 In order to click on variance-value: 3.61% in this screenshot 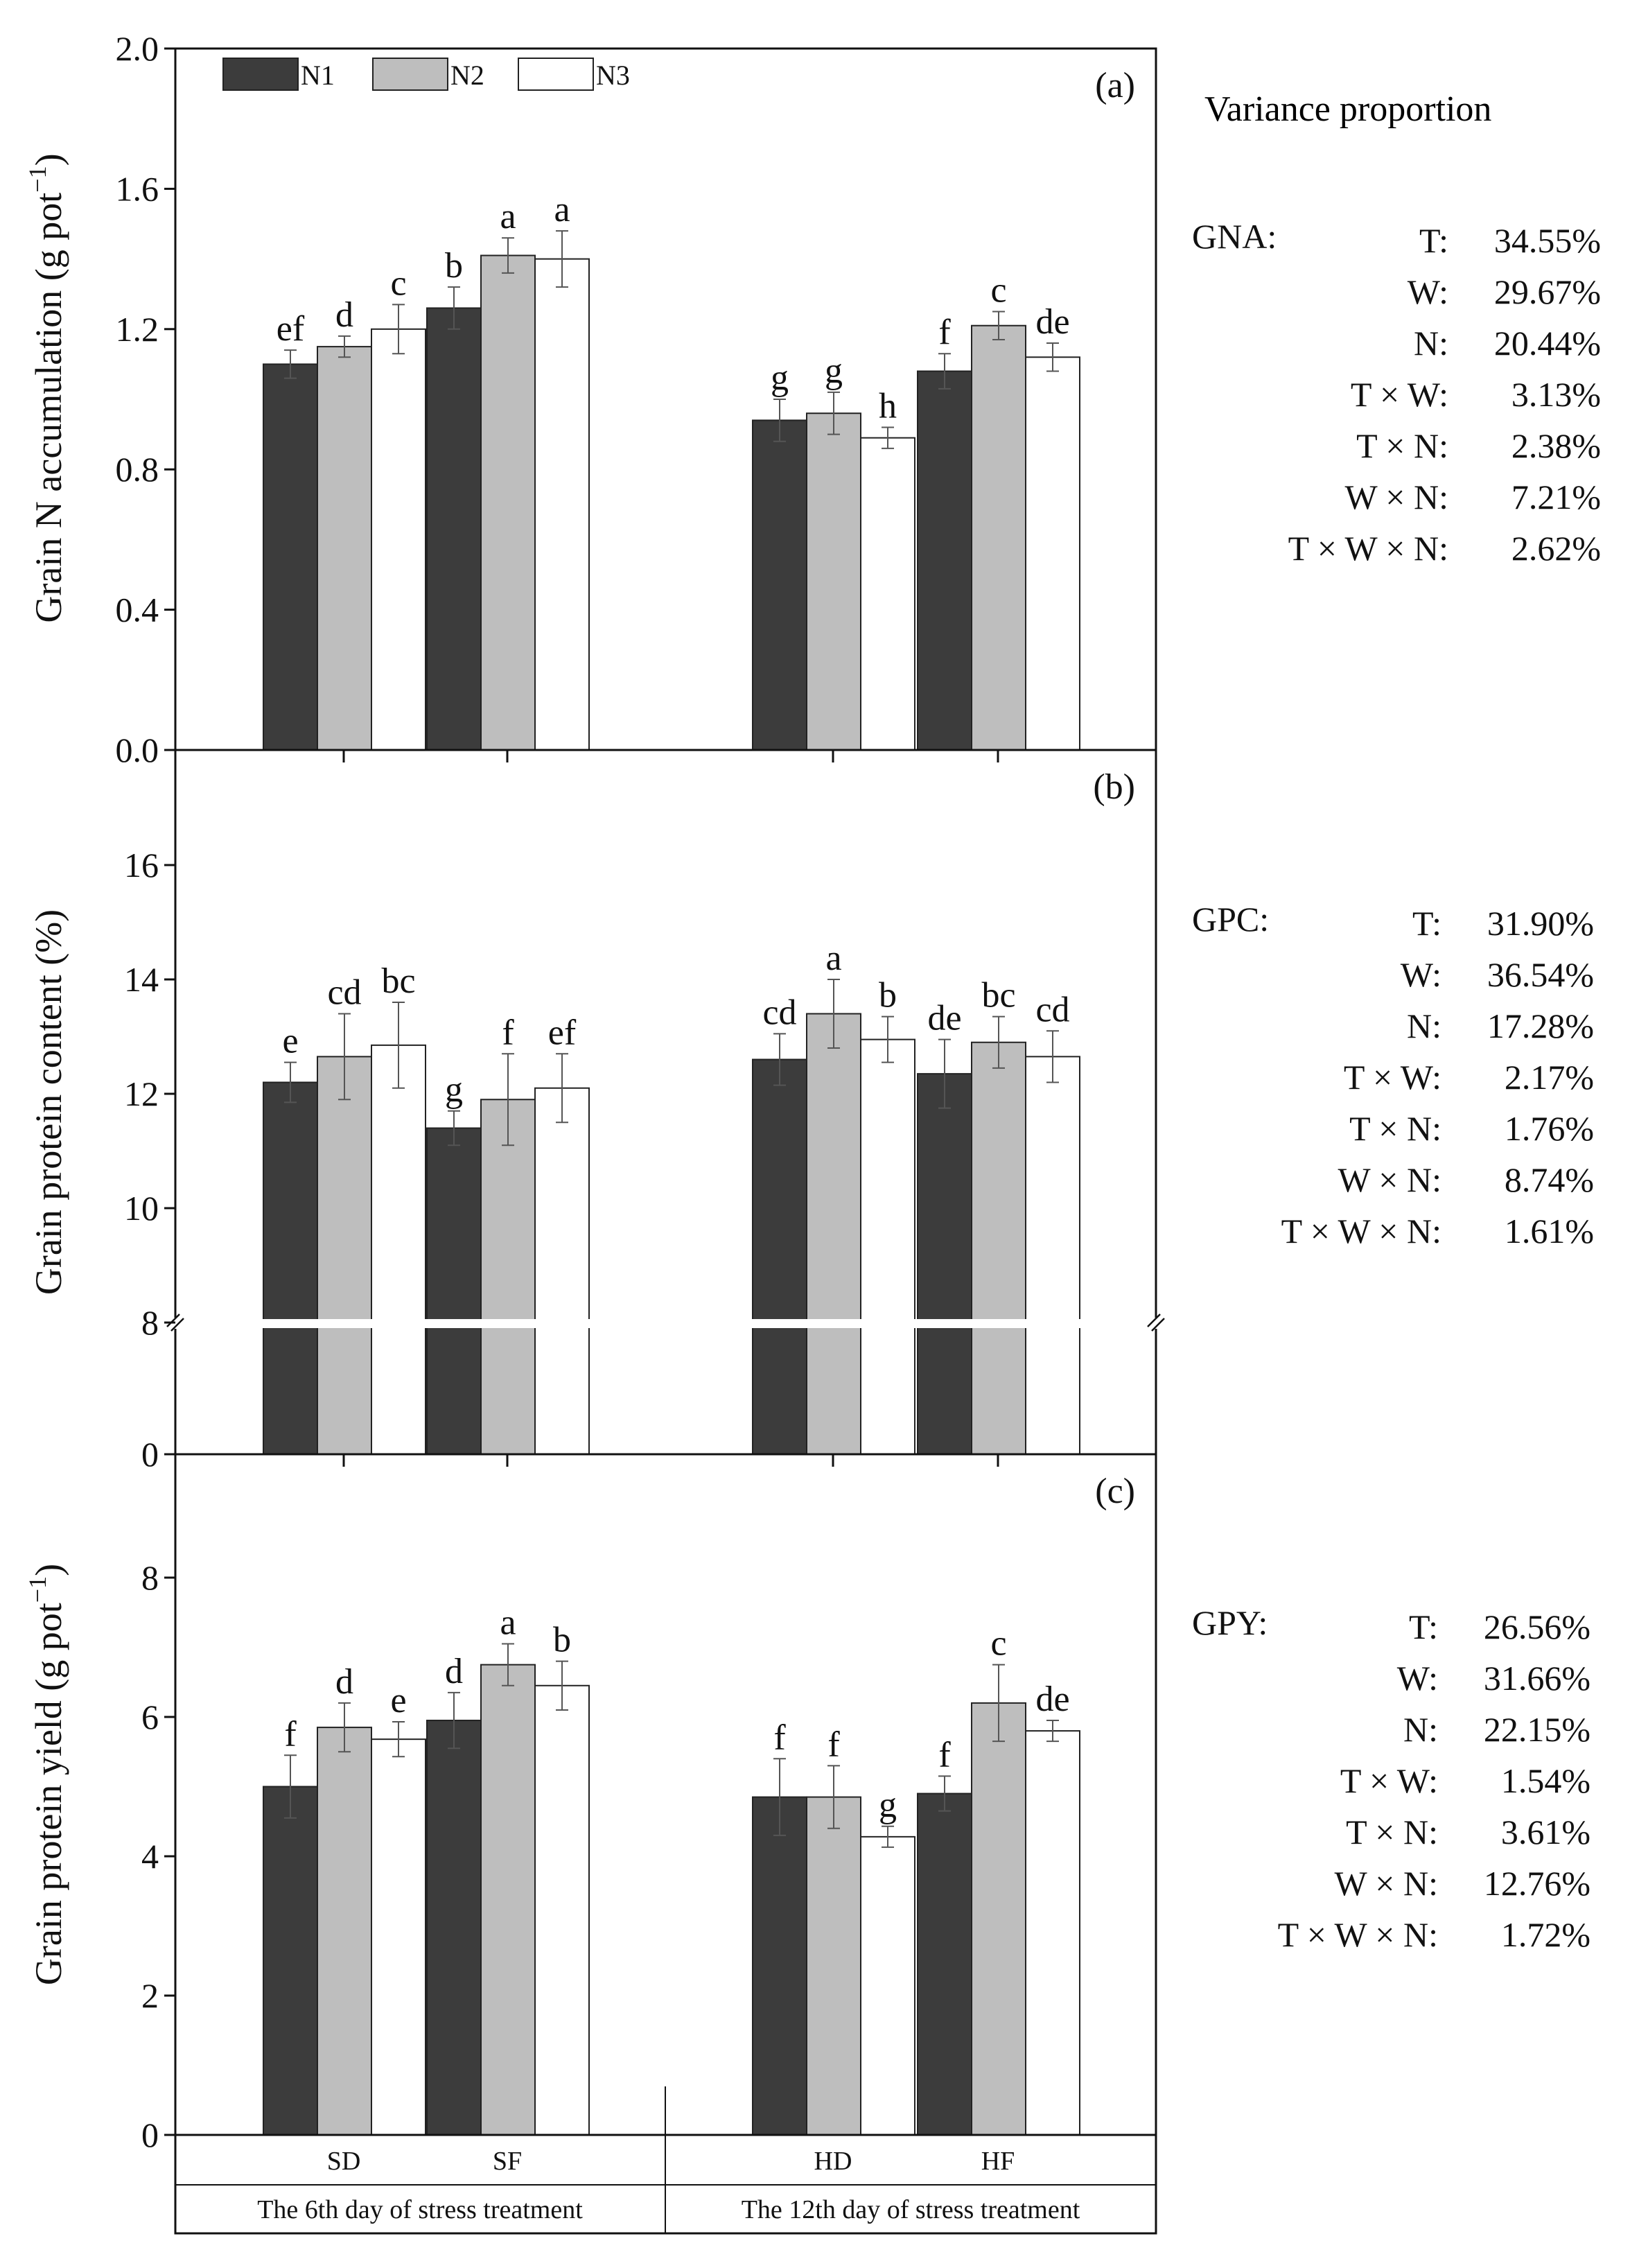, I will do `click(1545, 1832)`.